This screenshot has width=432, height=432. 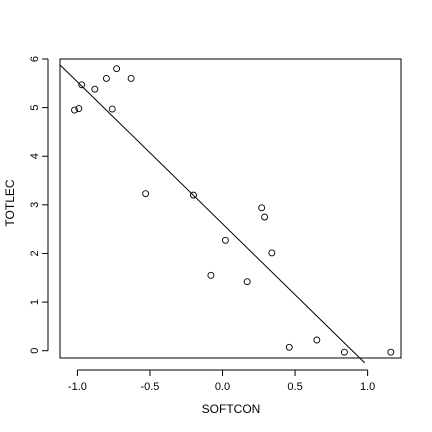 I want to click on x-tick-label: -0.5, so click(x=149, y=387).